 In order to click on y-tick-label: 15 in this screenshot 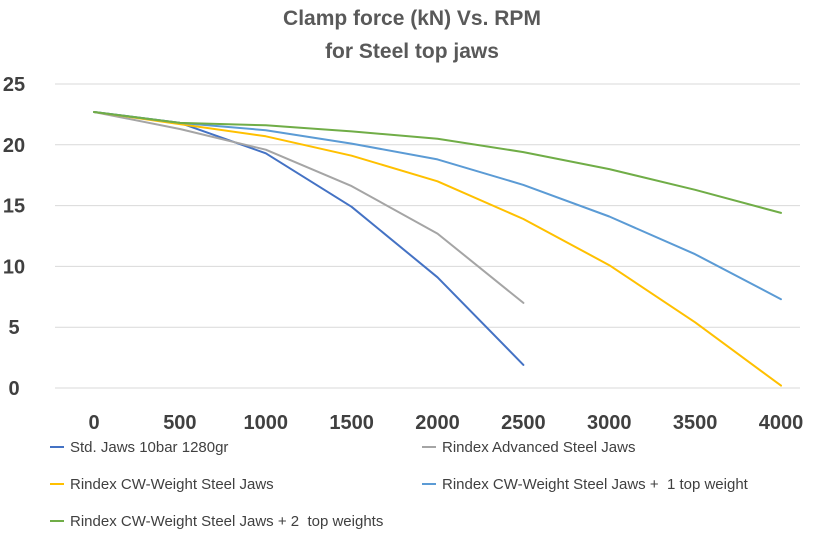, I will do `click(14, 207)`.